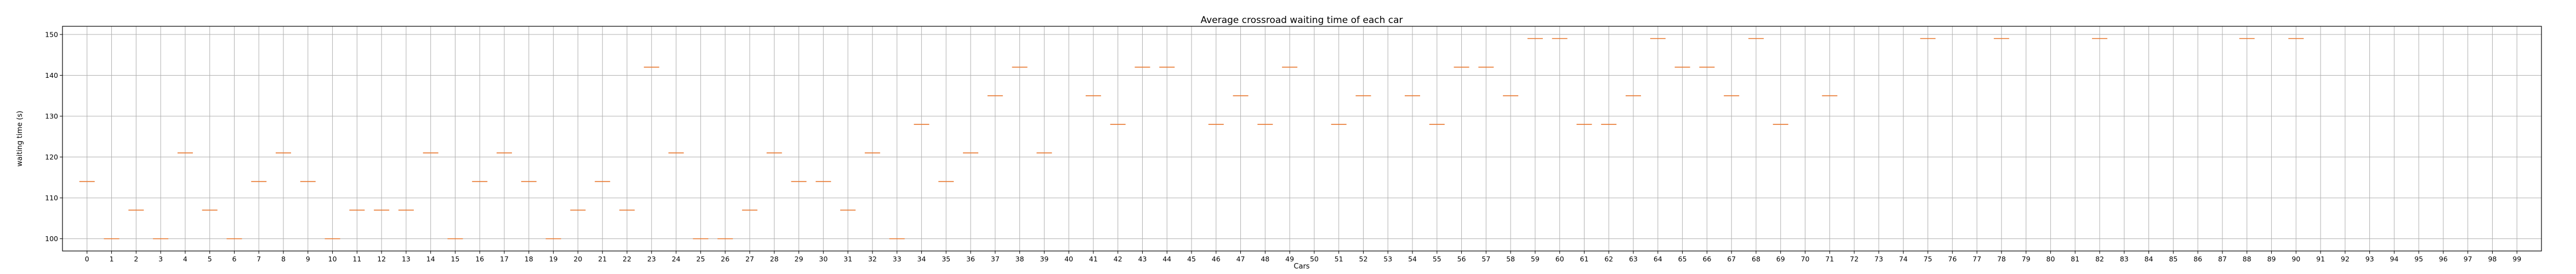 This screenshot has width=2576, height=274. I want to click on x-tick-label: 1, so click(112, 259).